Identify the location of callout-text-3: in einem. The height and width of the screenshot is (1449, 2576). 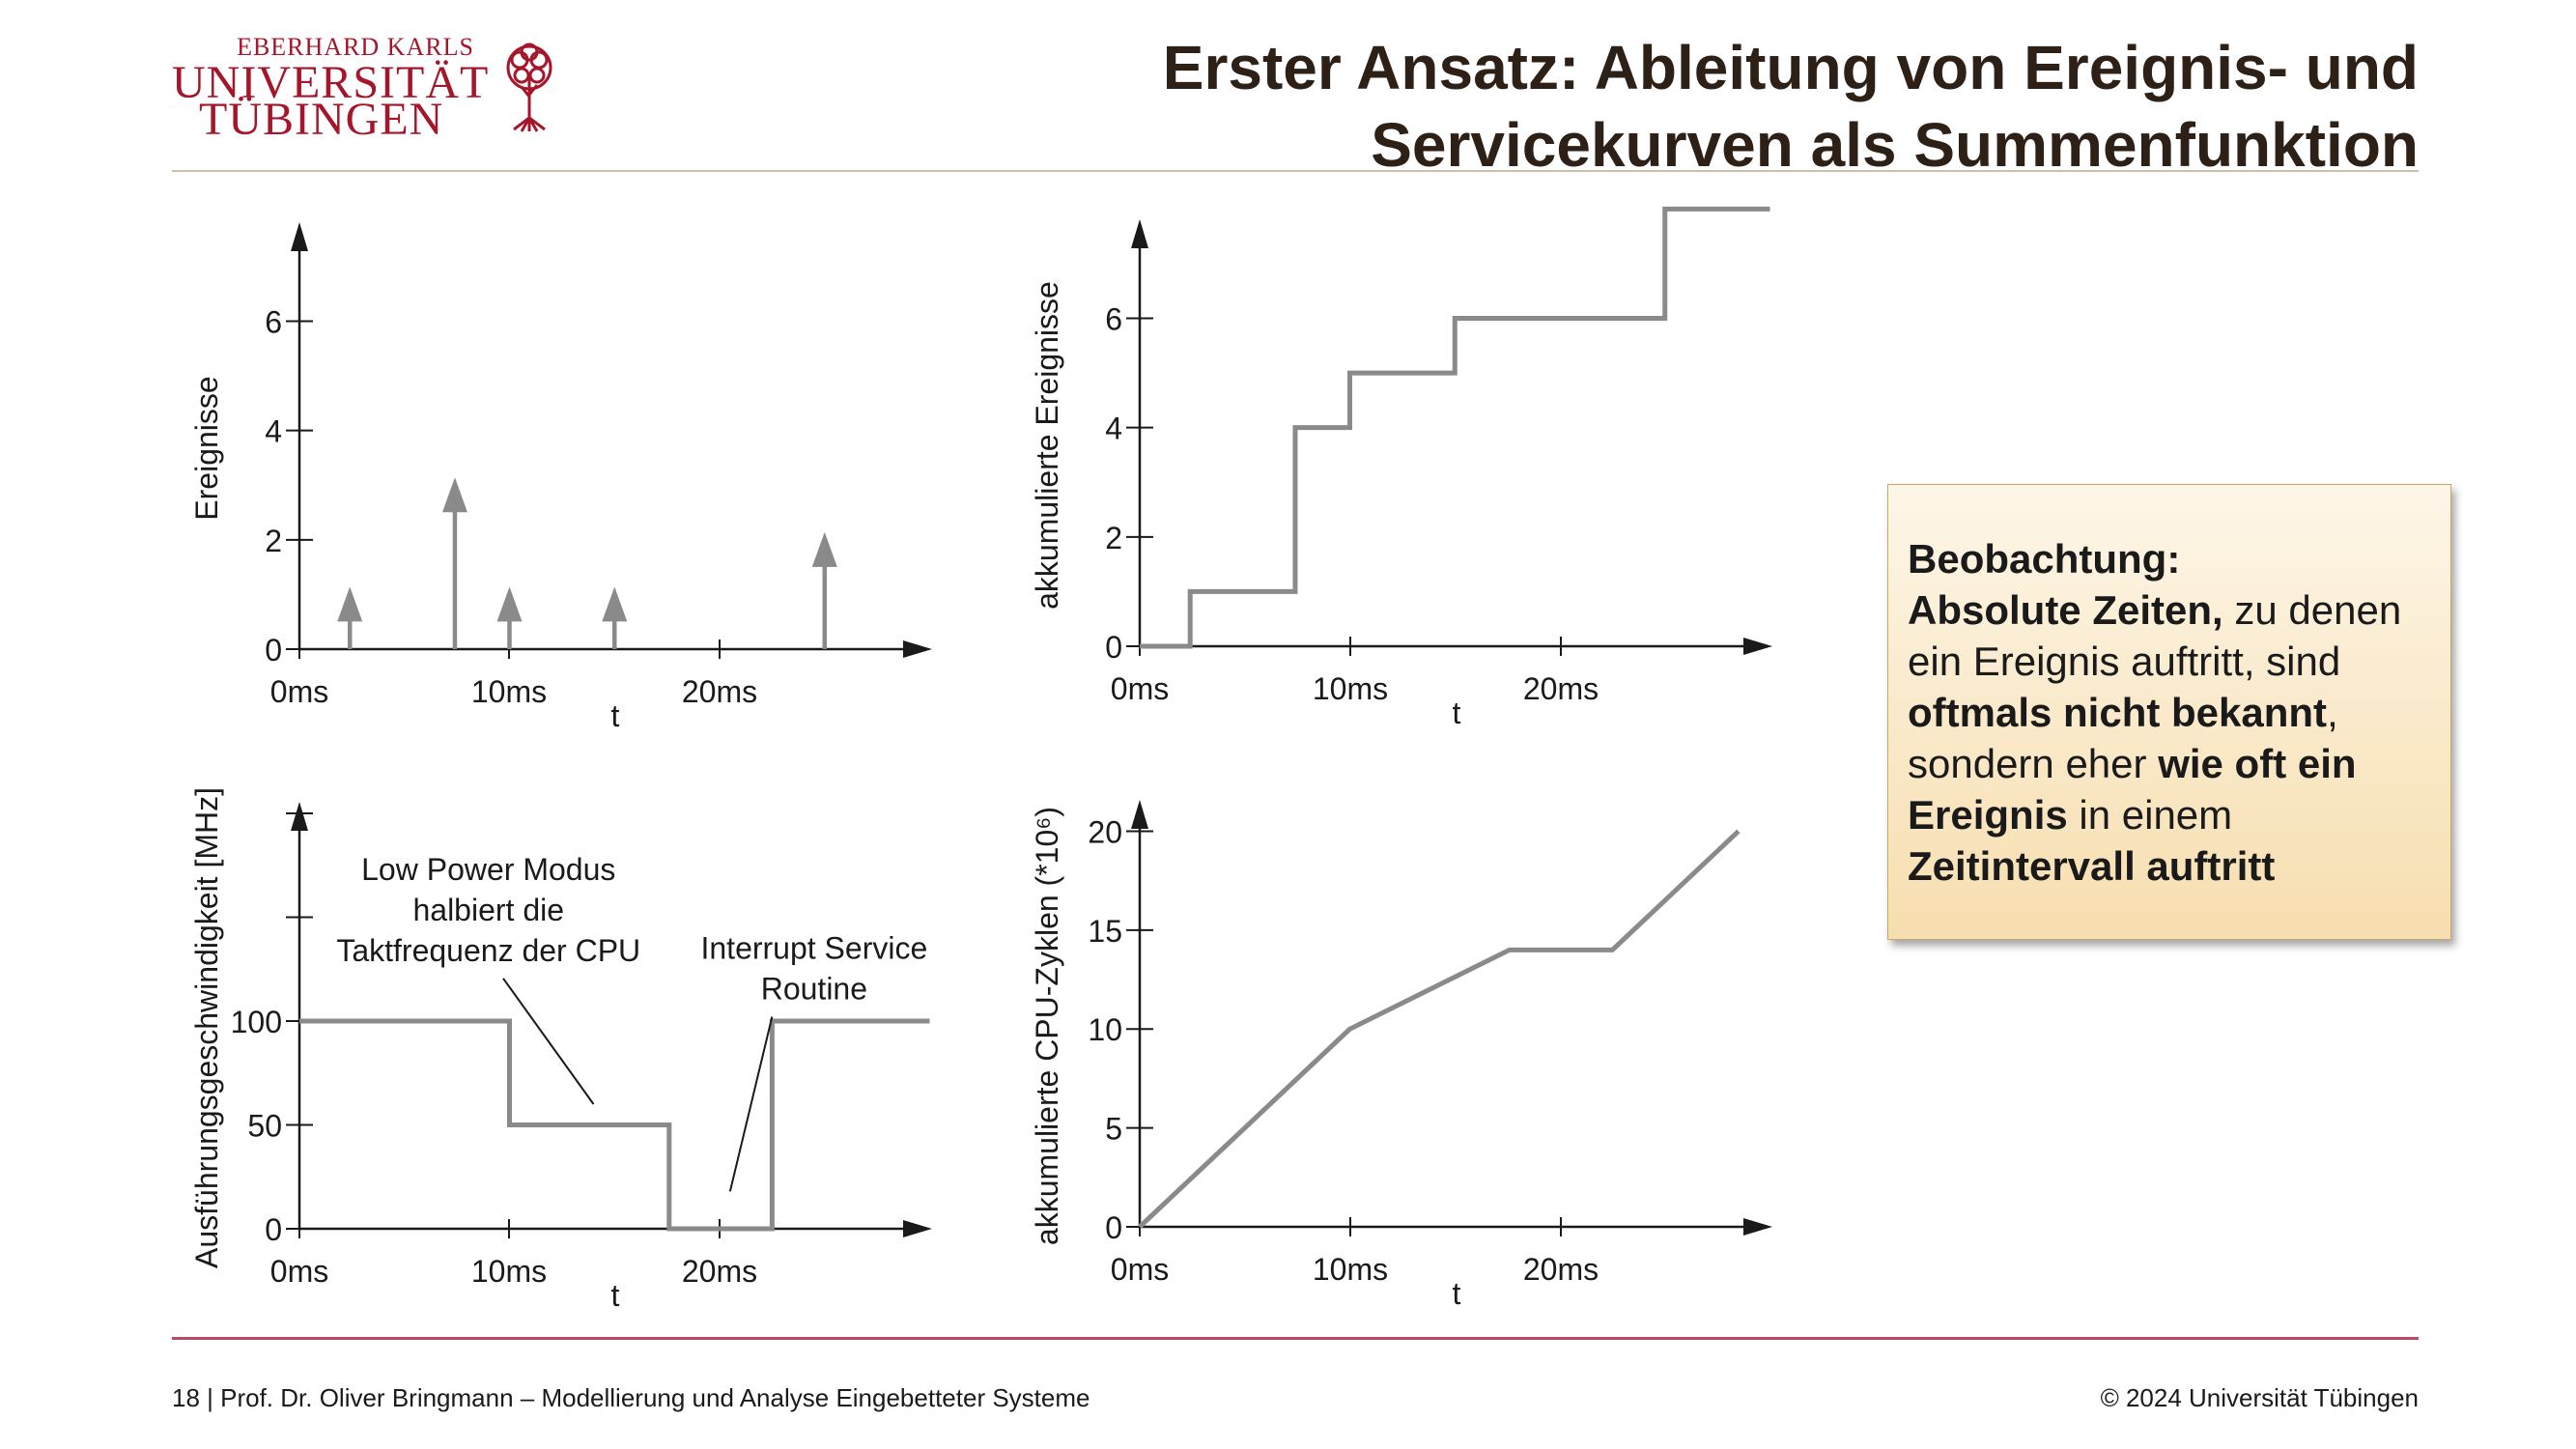
(2150, 815).